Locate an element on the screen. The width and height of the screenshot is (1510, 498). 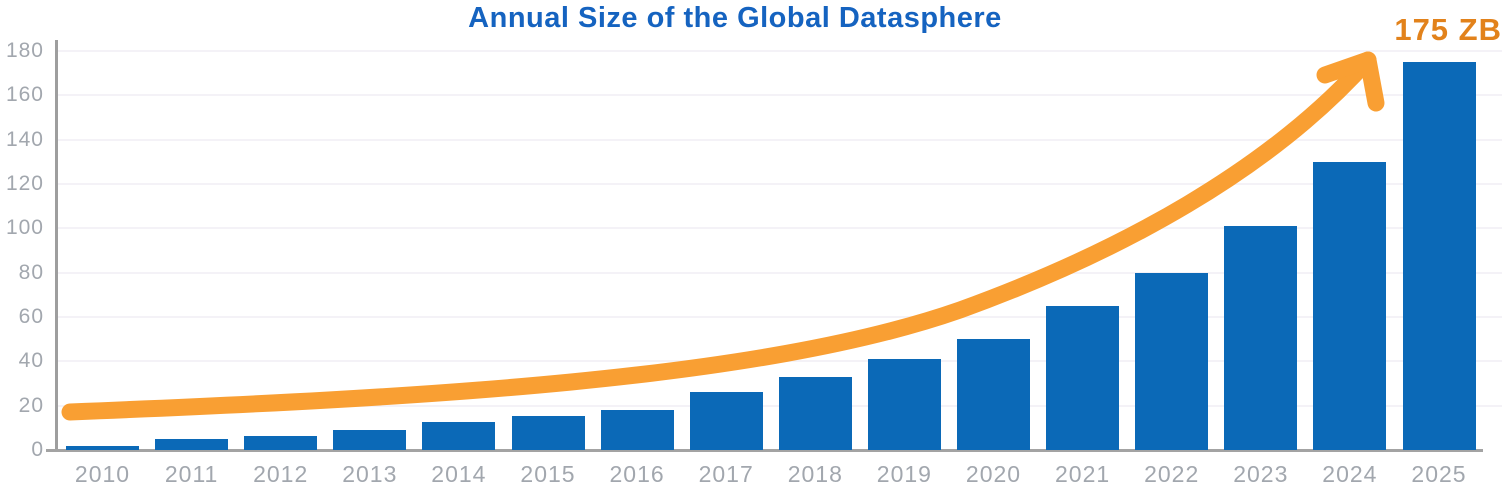
y-tick-label: 40 is located at coordinates (31, 361).